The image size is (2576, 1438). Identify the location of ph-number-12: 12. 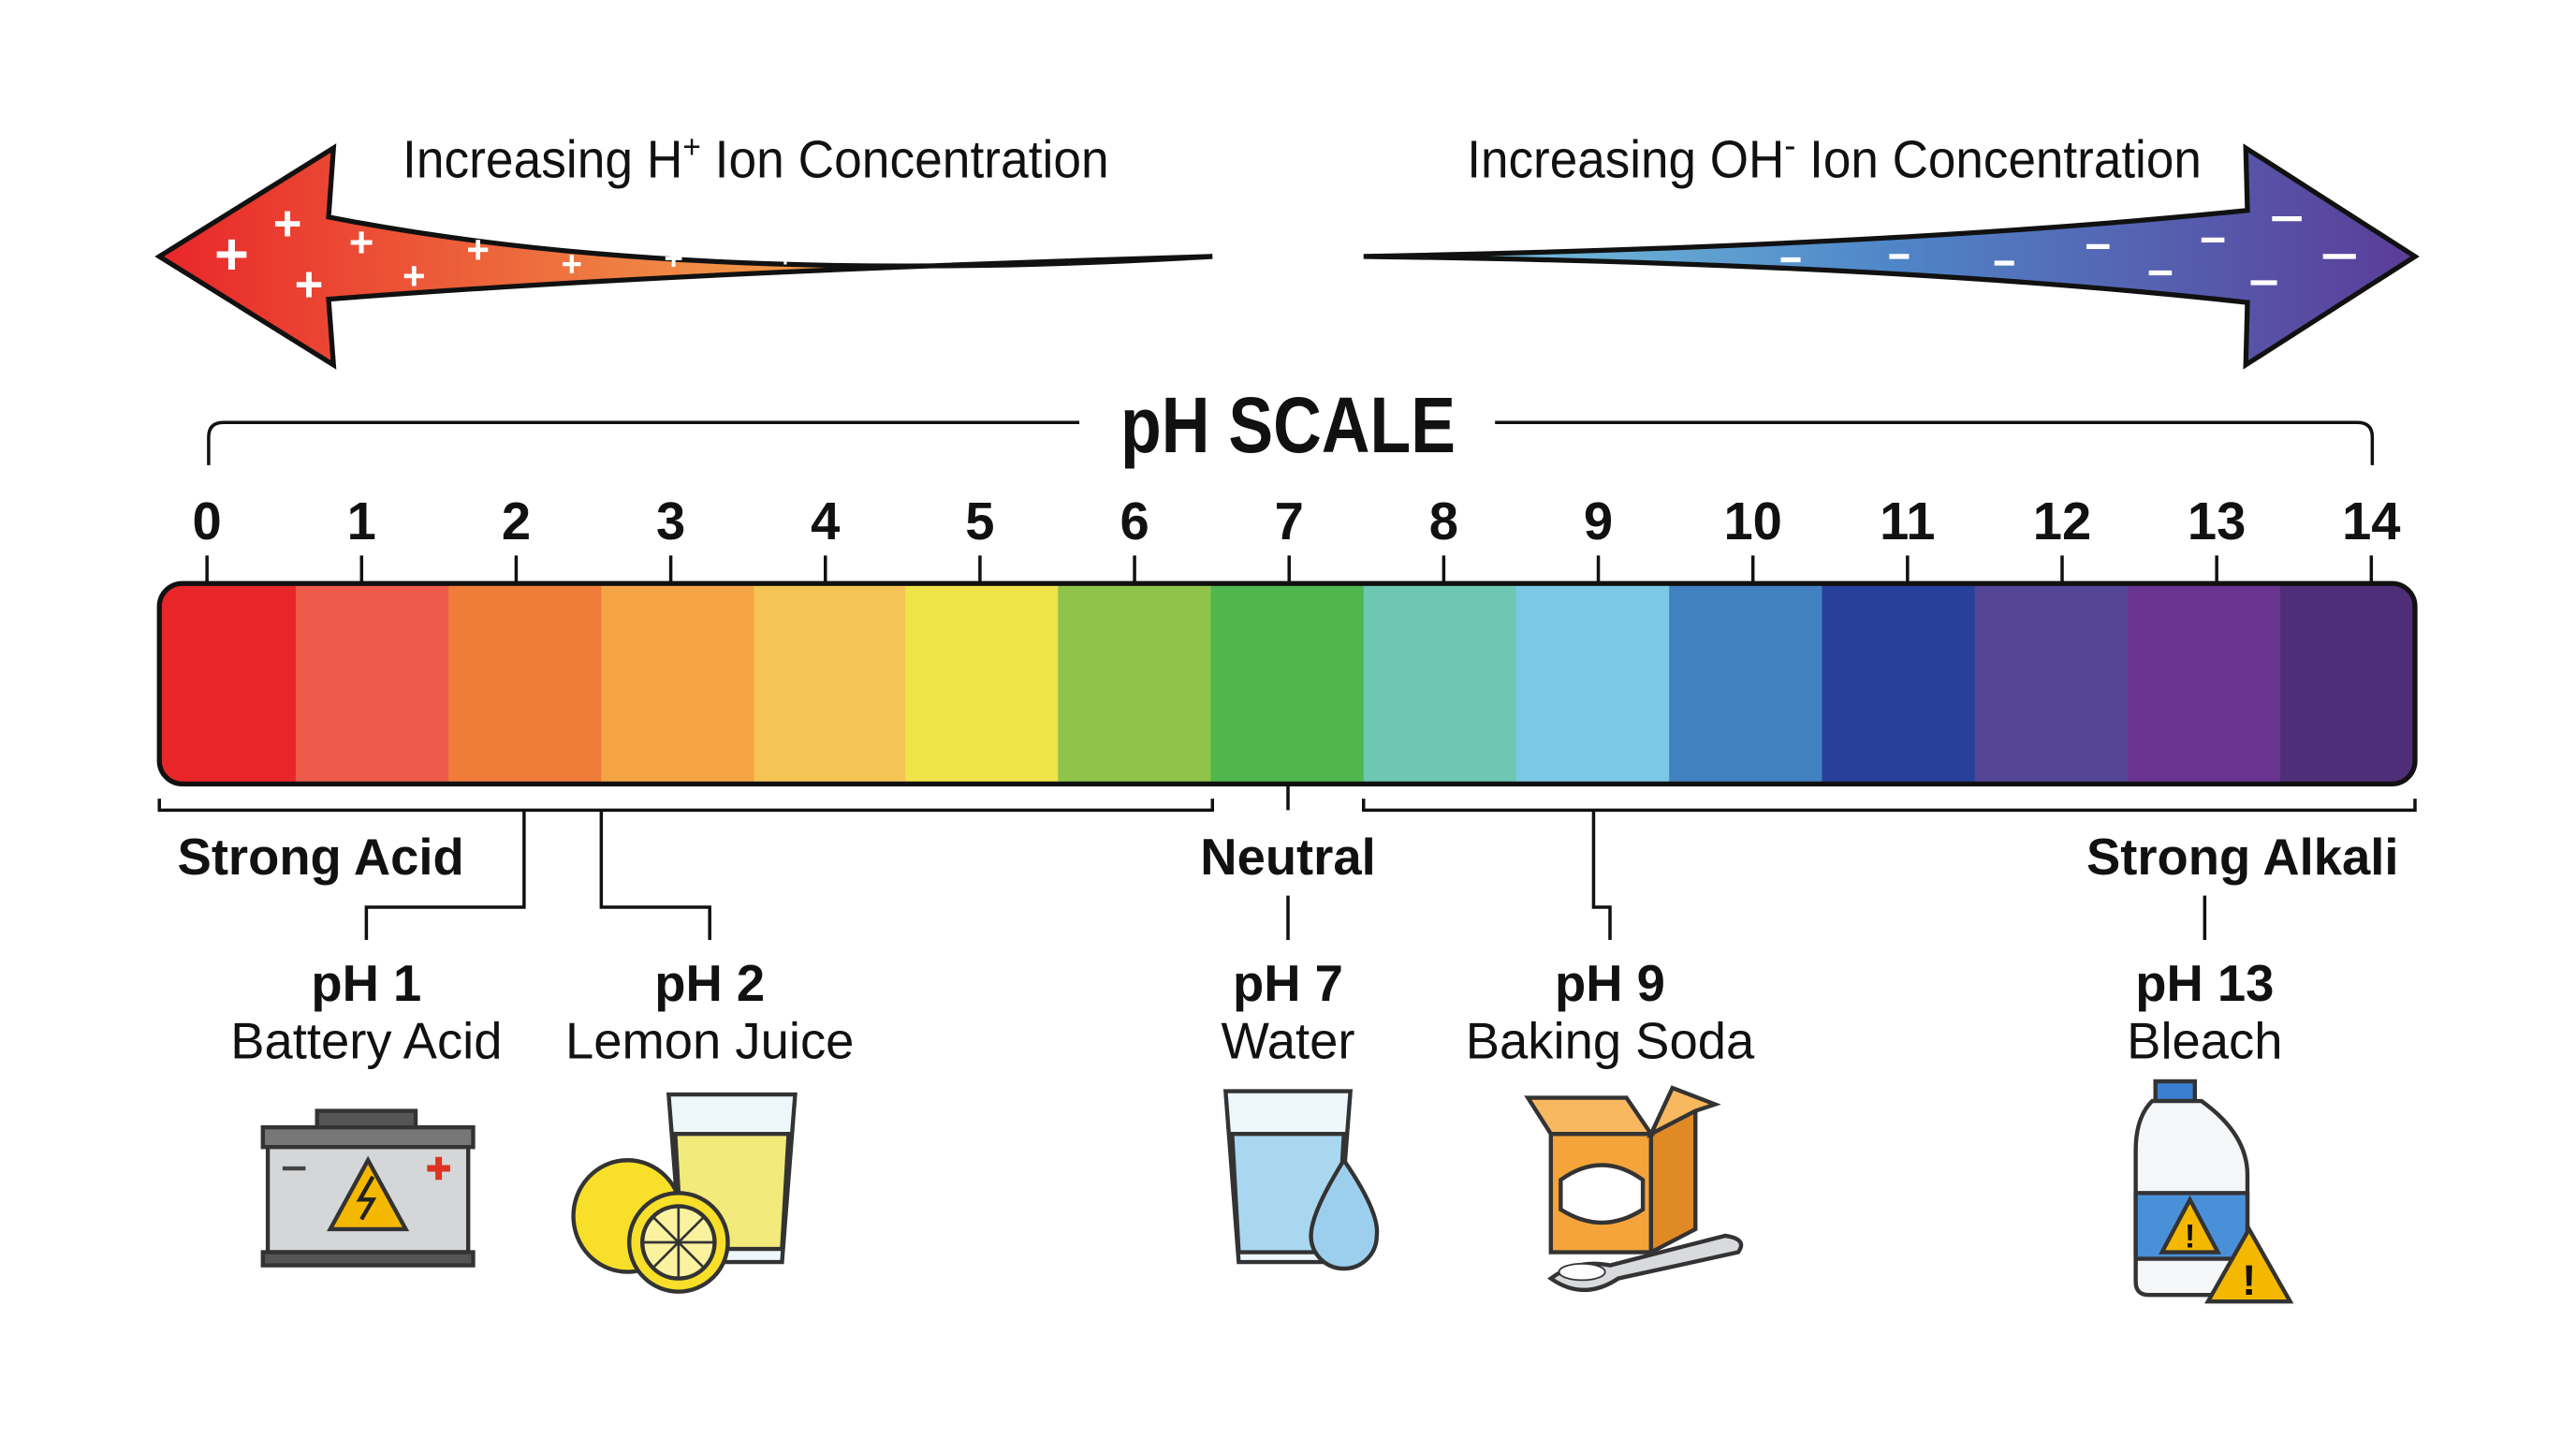
(2062, 521).